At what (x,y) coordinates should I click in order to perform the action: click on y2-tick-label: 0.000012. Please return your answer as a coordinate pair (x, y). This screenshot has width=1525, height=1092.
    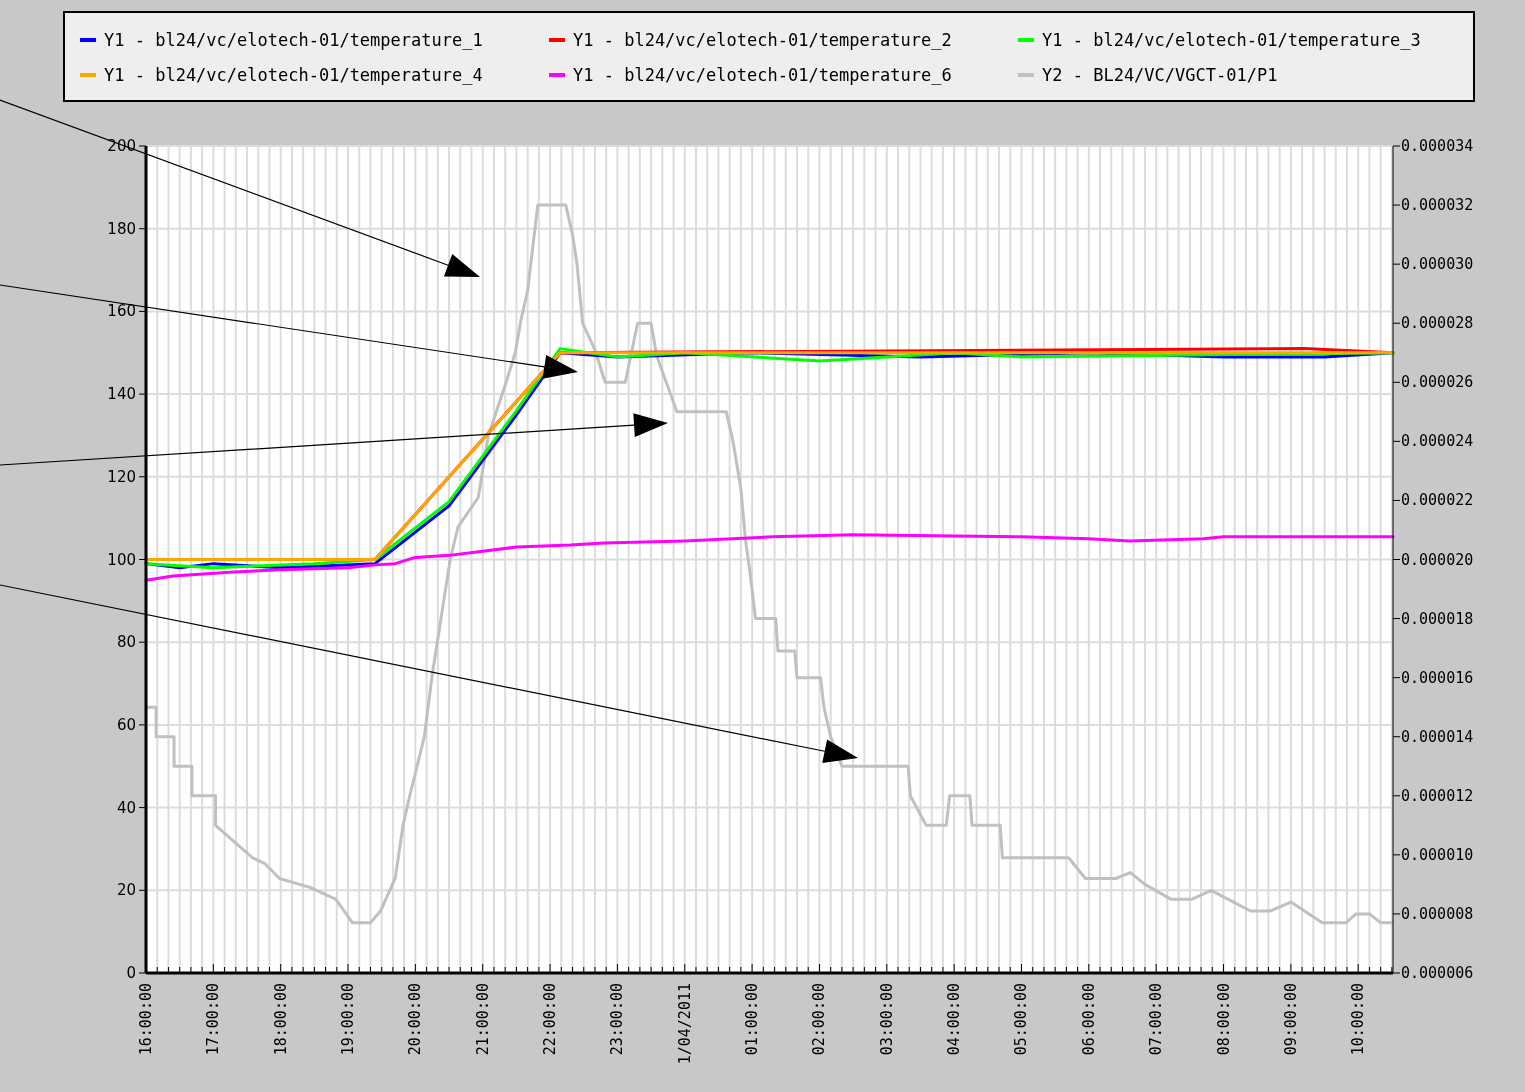
    Looking at the image, I should click on (1437, 795).